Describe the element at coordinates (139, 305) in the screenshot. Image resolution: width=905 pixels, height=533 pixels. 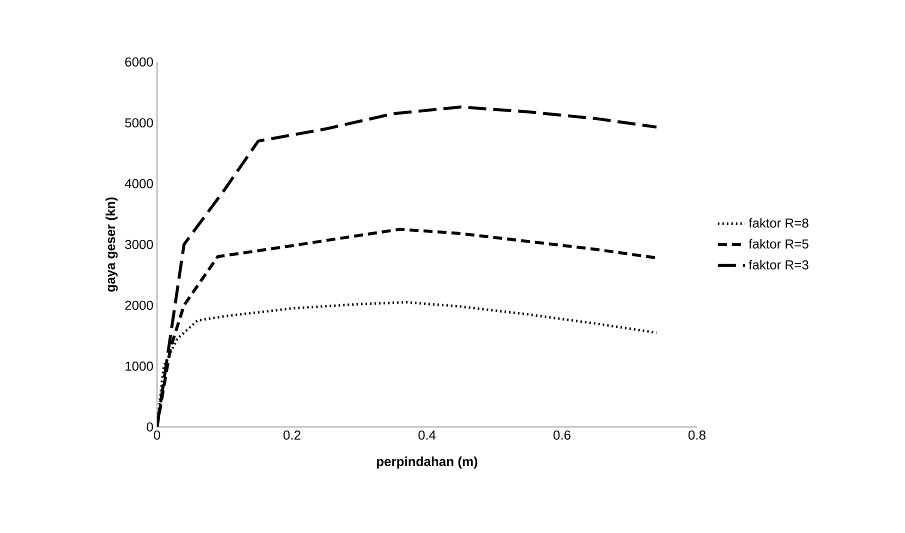
I see `y-tick-label: 2000` at that location.